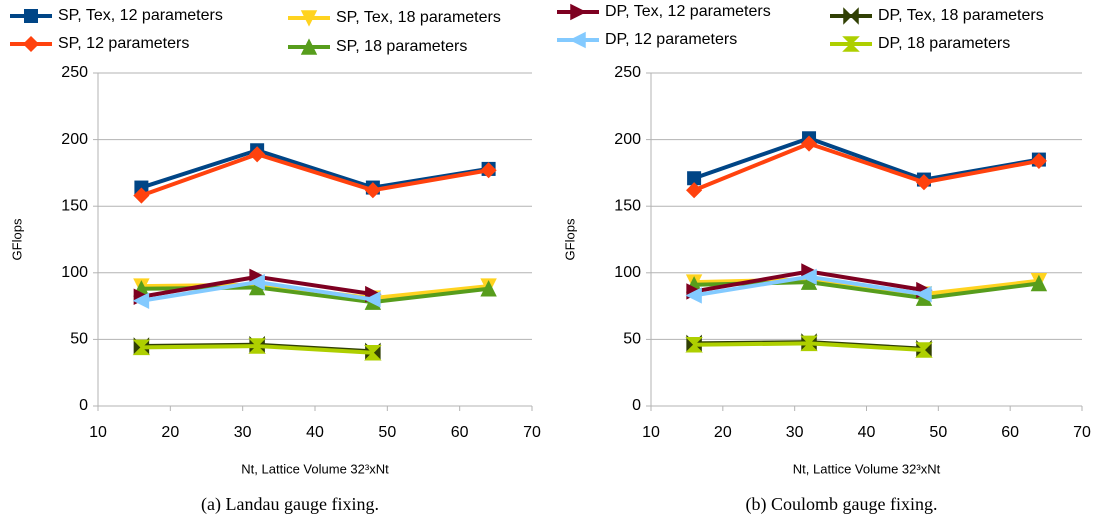 Image resolution: width=1104 pixels, height=522 pixels. Describe the element at coordinates (140, 15) in the screenshot. I see `legend-label: SP, Tex, 12 parameters` at that location.